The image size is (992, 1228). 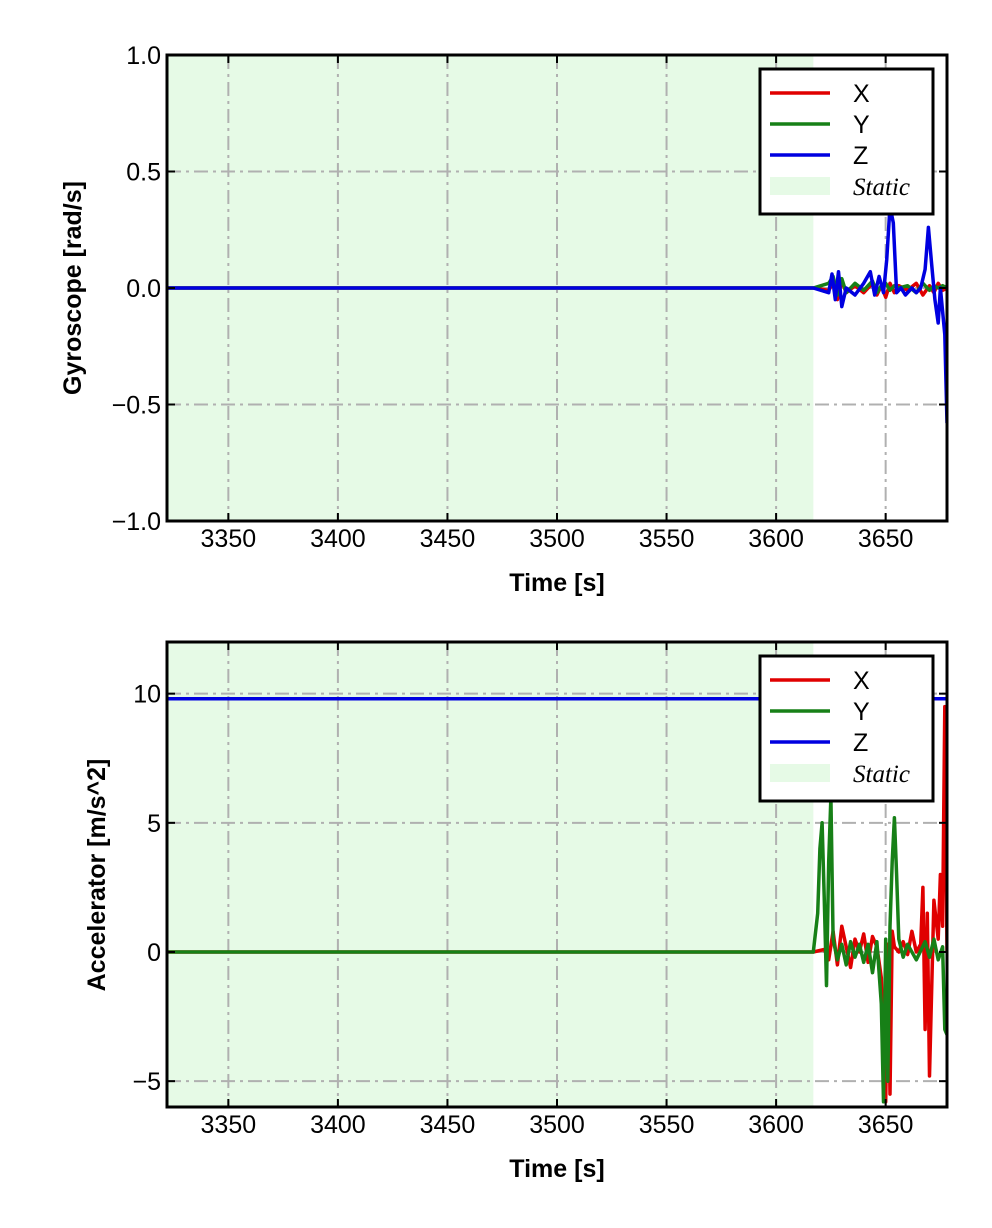 What do you see at coordinates (97, 875) in the screenshot?
I see `y-axis-label: Accelerator [m/s^2]` at bounding box center [97, 875].